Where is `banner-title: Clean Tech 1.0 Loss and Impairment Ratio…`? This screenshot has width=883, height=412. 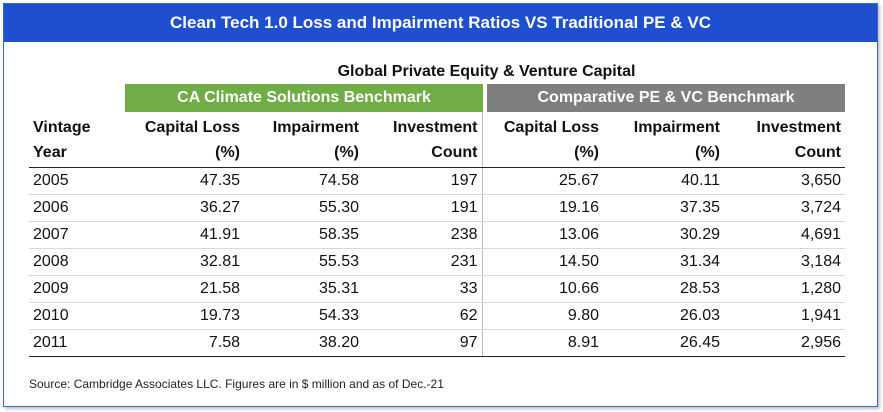
banner-title: Clean Tech 1.0 Loss and Impairment Ratio… is located at coordinates (440, 23).